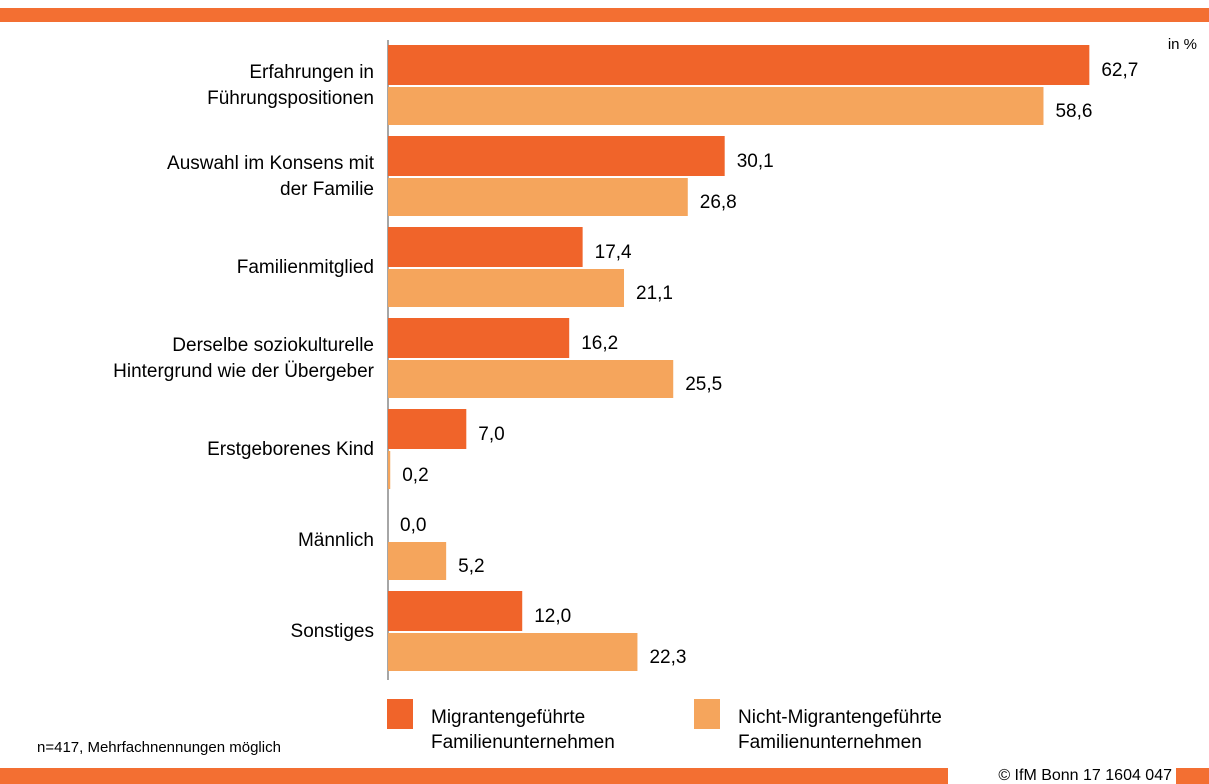  Describe the element at coordinates (613, 252) in the screenshot. I see `value-label: 17,4` at that location.